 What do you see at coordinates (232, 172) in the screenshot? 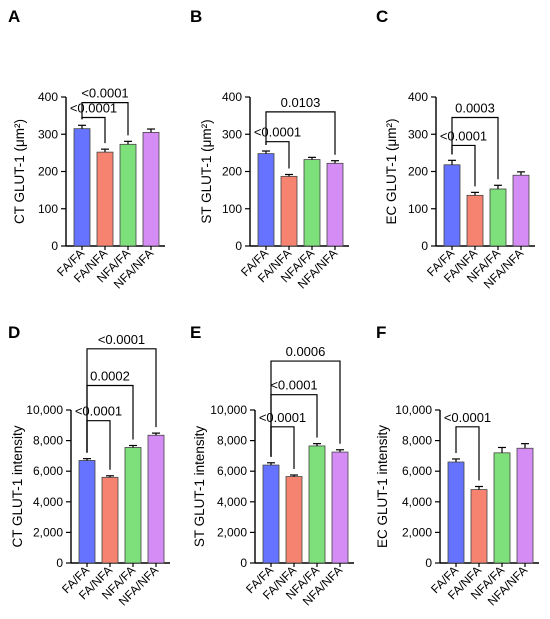
I see `panel-b-y-tick-label: 200` at bounding box center [232, 172].